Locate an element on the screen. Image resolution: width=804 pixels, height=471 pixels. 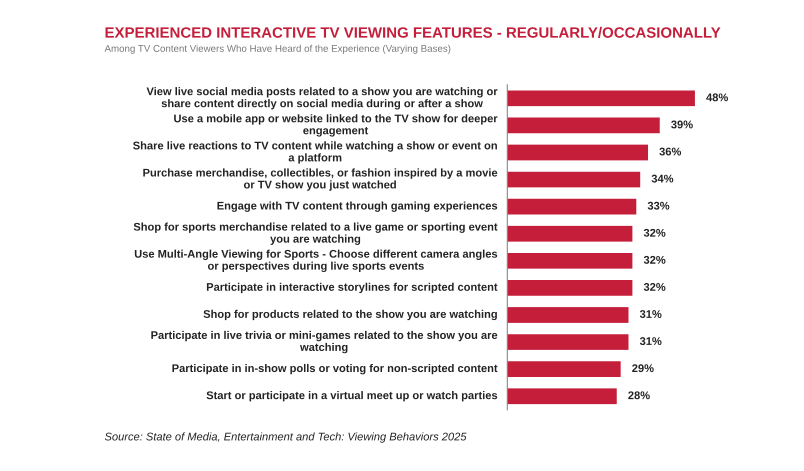
y-tick-label: Participate in in-show polls or voting for non-scripted content is located at coordinates (335, 369).